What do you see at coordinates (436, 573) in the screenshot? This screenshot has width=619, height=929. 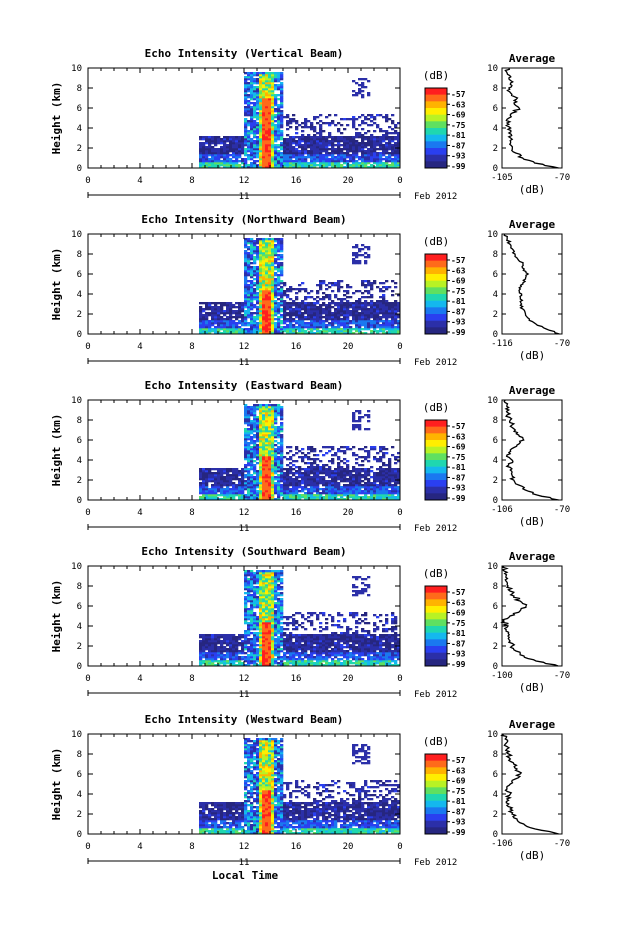 I see `colorbar-unit: (dB)` at bounding box center [436, 573].